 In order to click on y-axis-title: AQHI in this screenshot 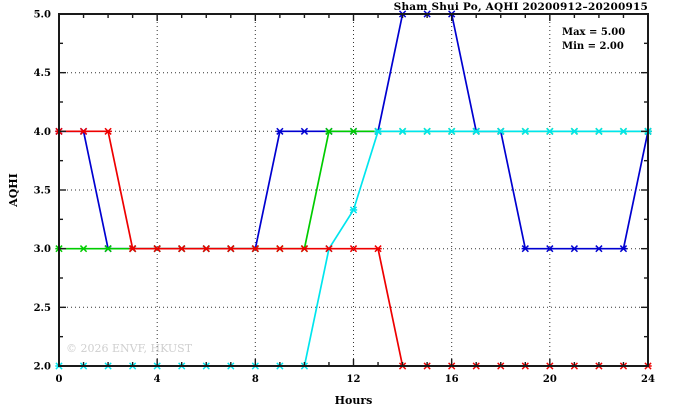, I will do `click(13, 190)`.